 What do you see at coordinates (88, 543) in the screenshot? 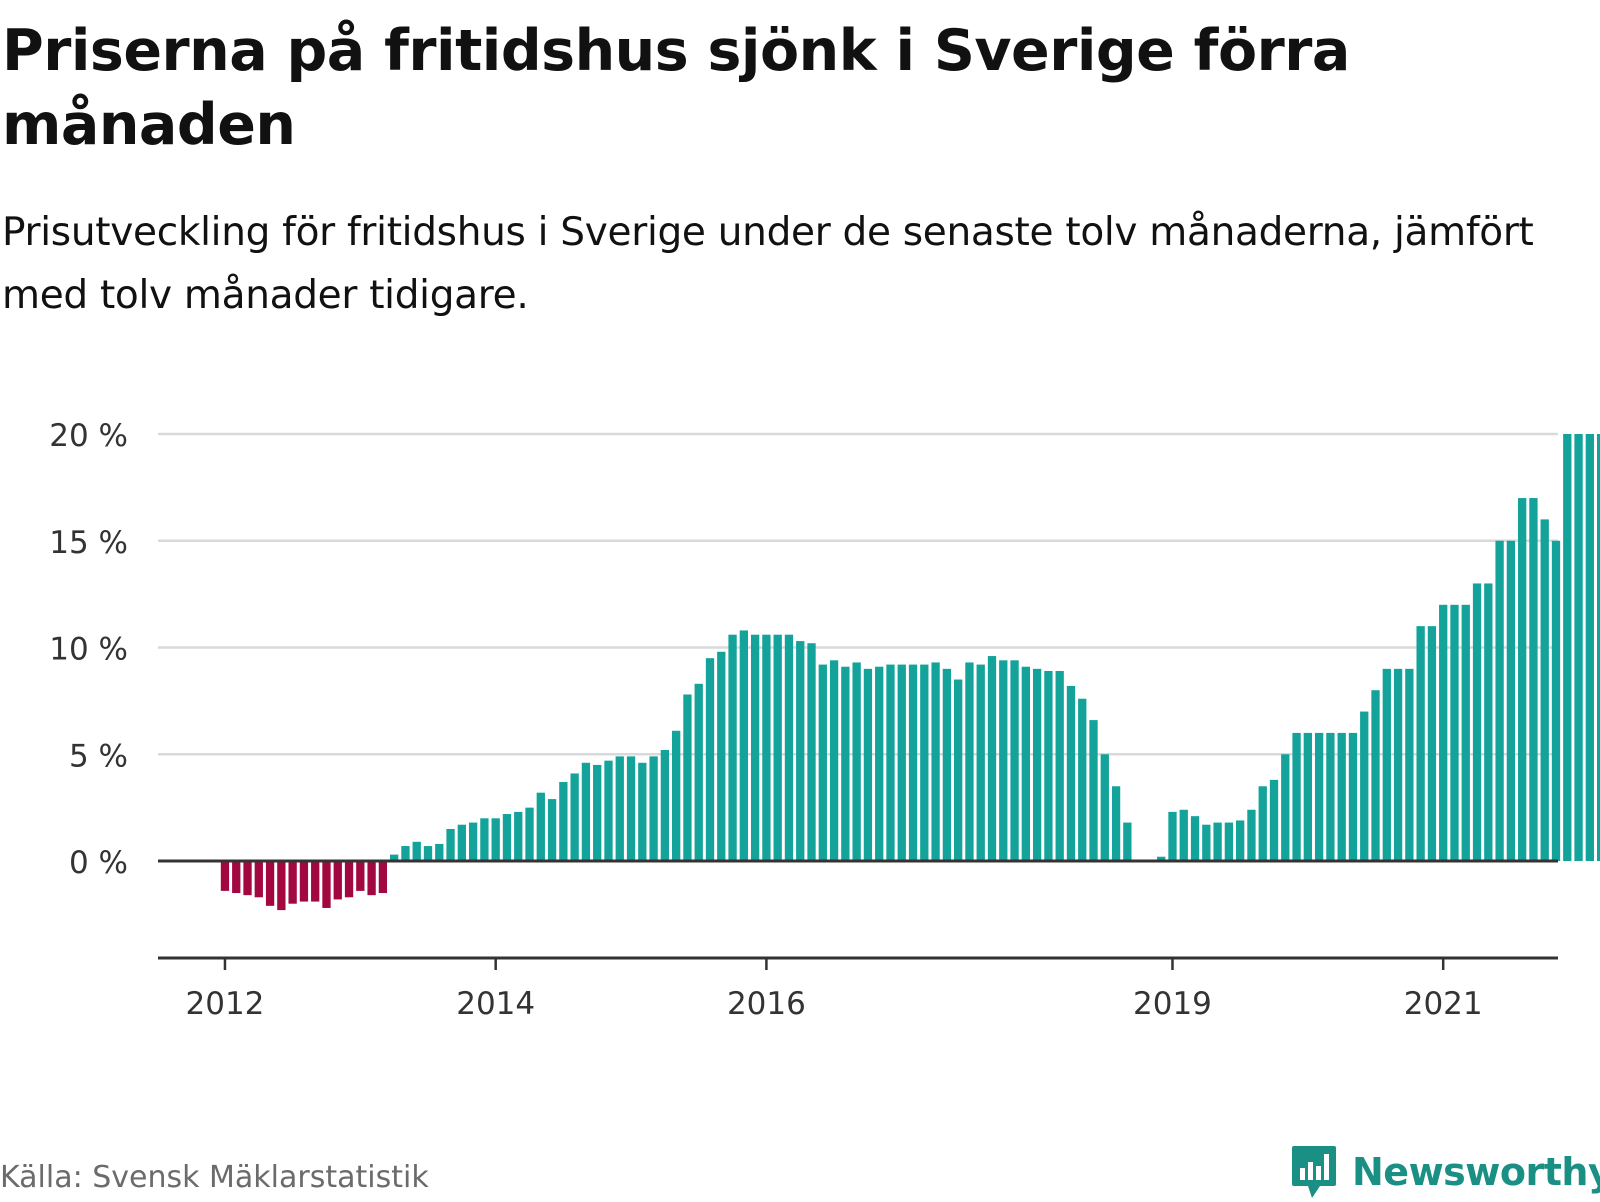
I see `y-tick-label: 15 %` at bounding box center [88, 543].